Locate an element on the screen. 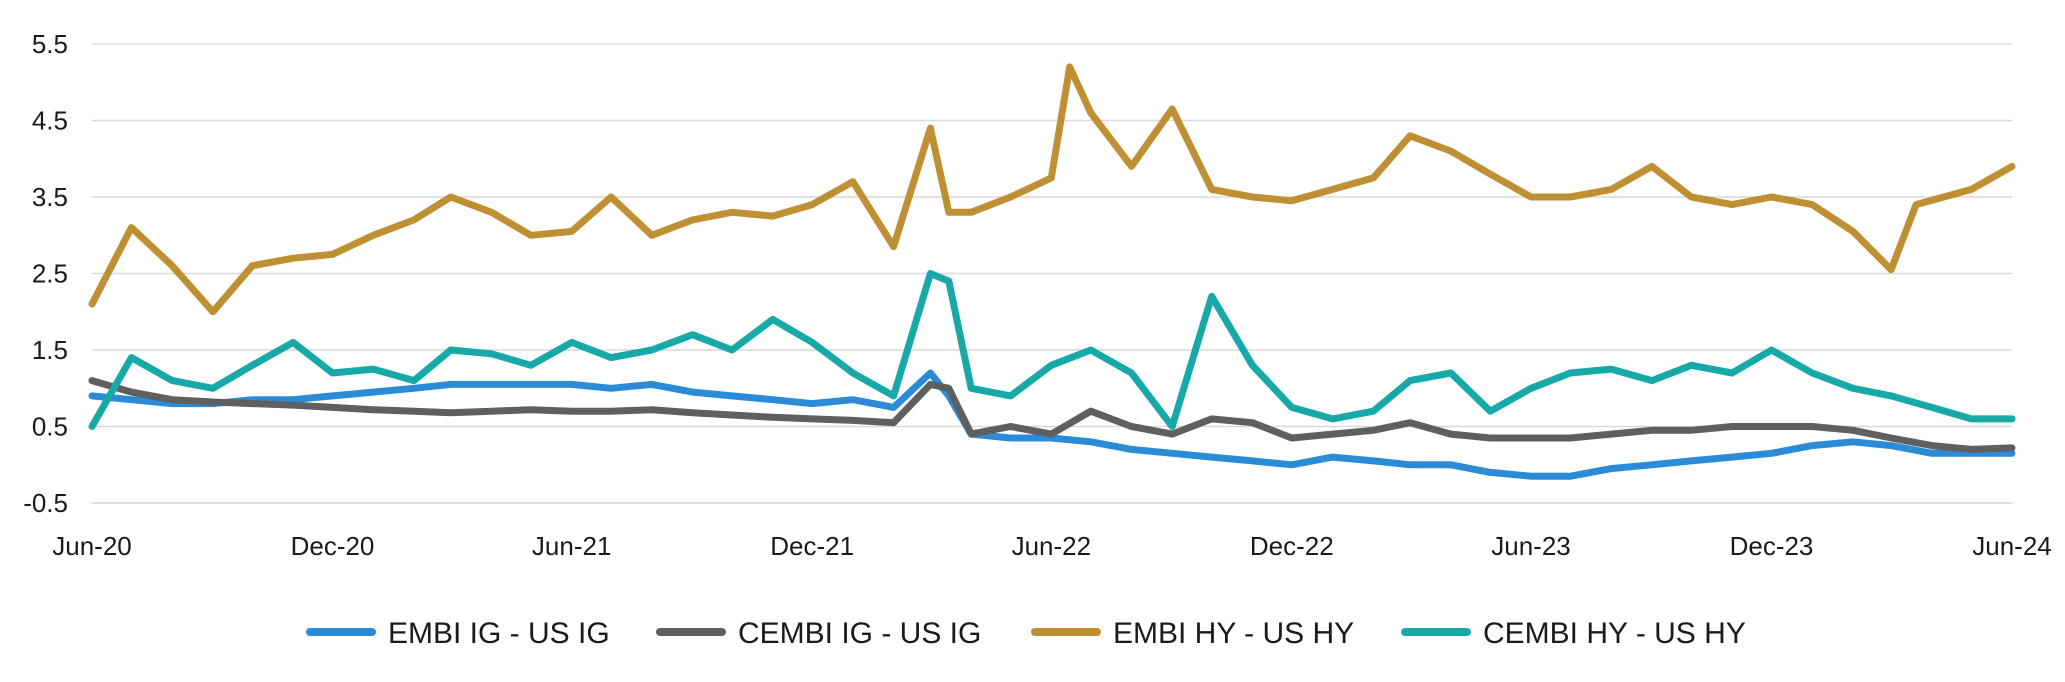  x-tick-label: Jun-21 is located at coordinates (572, 546).